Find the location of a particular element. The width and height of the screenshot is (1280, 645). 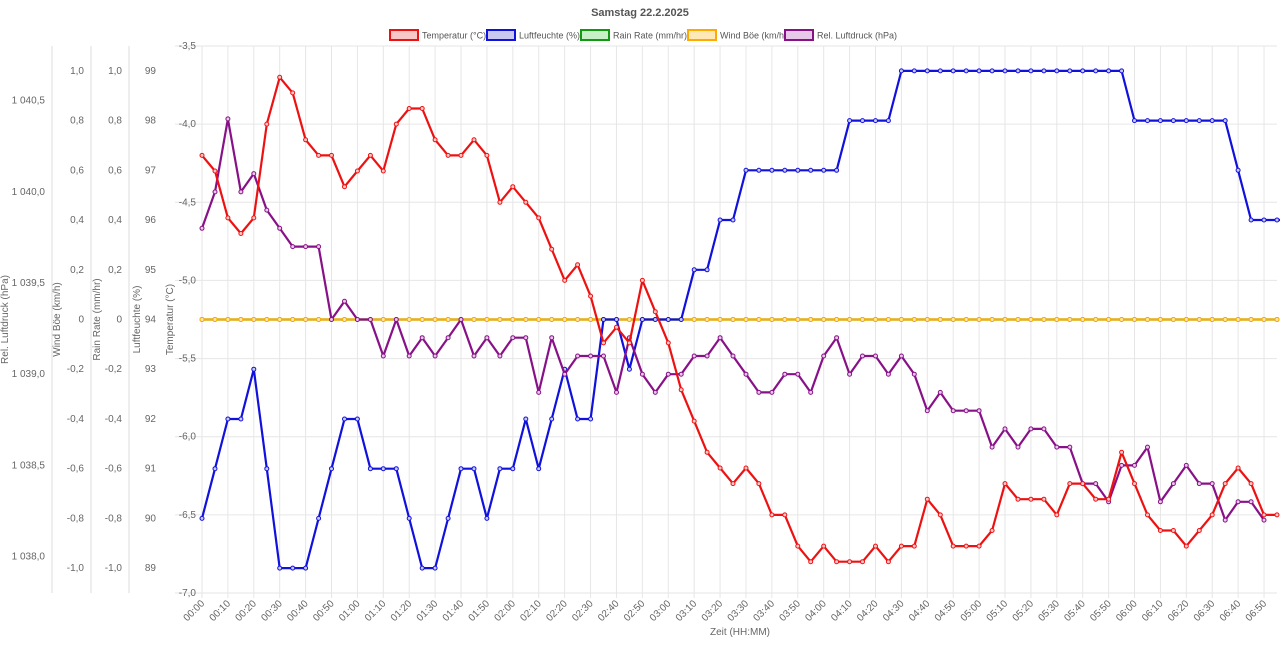

rain-rate-axis-title: Rain Rate (mm/hr) is located at coordinates (97, 319).